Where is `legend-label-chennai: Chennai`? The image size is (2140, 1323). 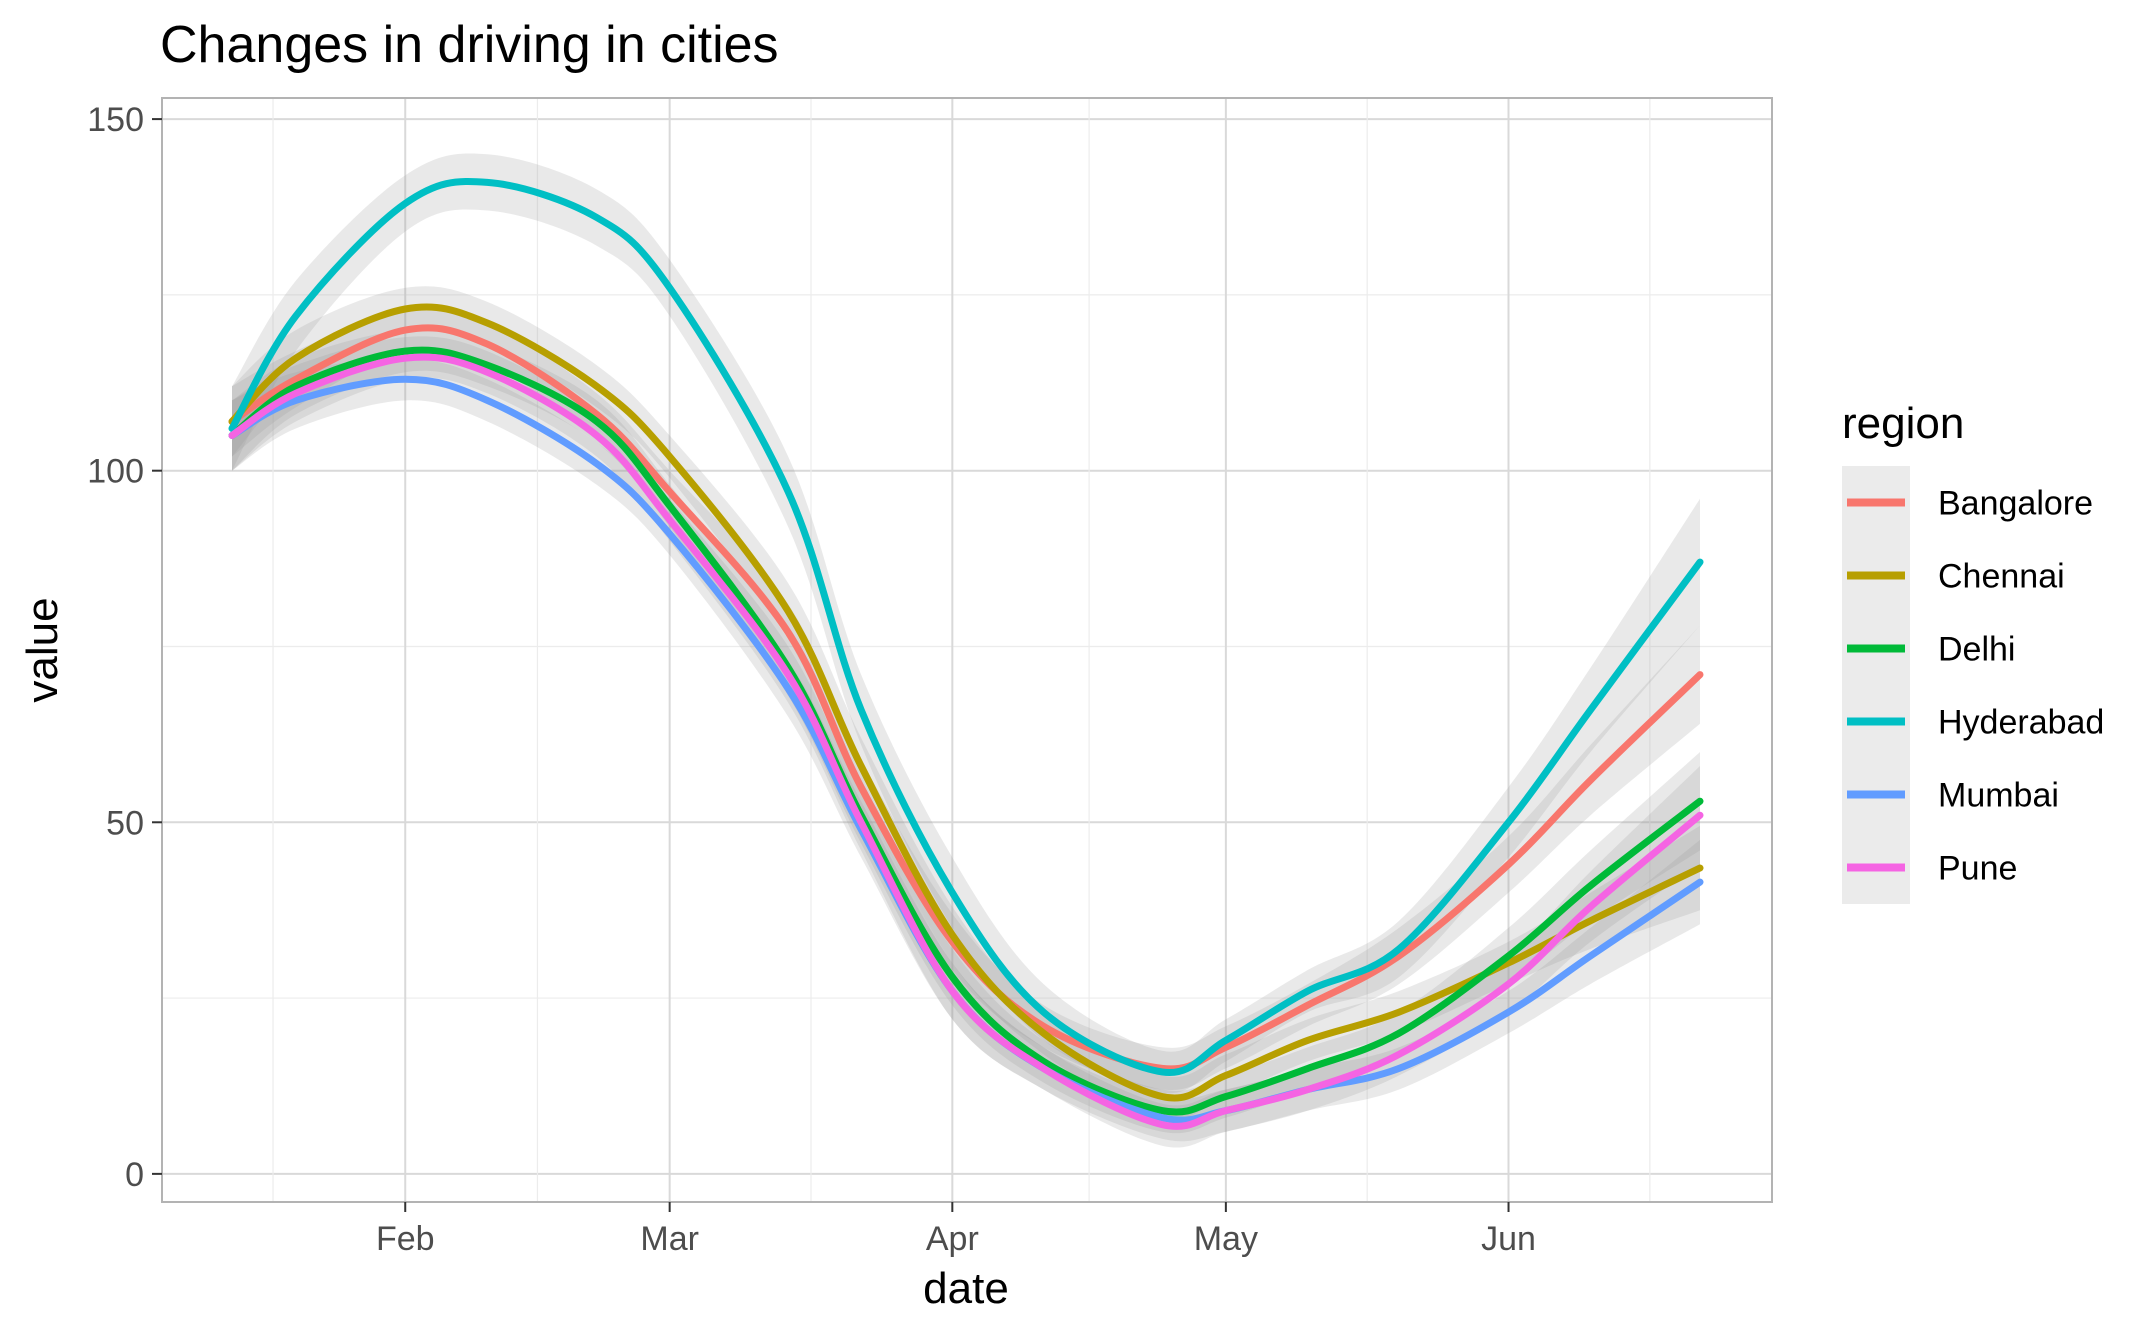
legend-label-chennai: Chennai is located at coordinates (2001, 577).